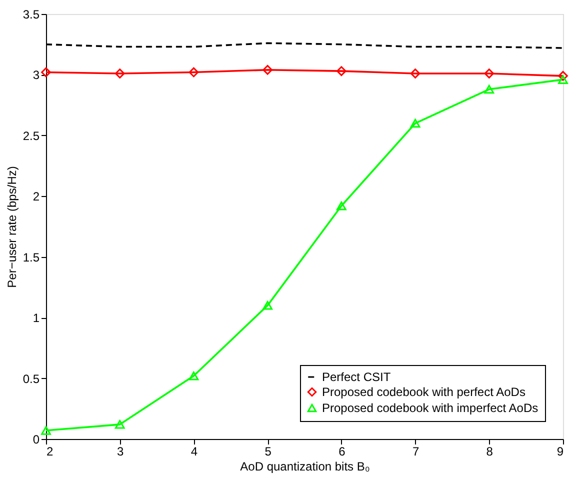 The width and height of the screenshot is (579, 477). What do you see at coordinates (357, 377) in the screenshot?
I see `legend-label: Perfect CSIT` at bounding box center [357, 377].